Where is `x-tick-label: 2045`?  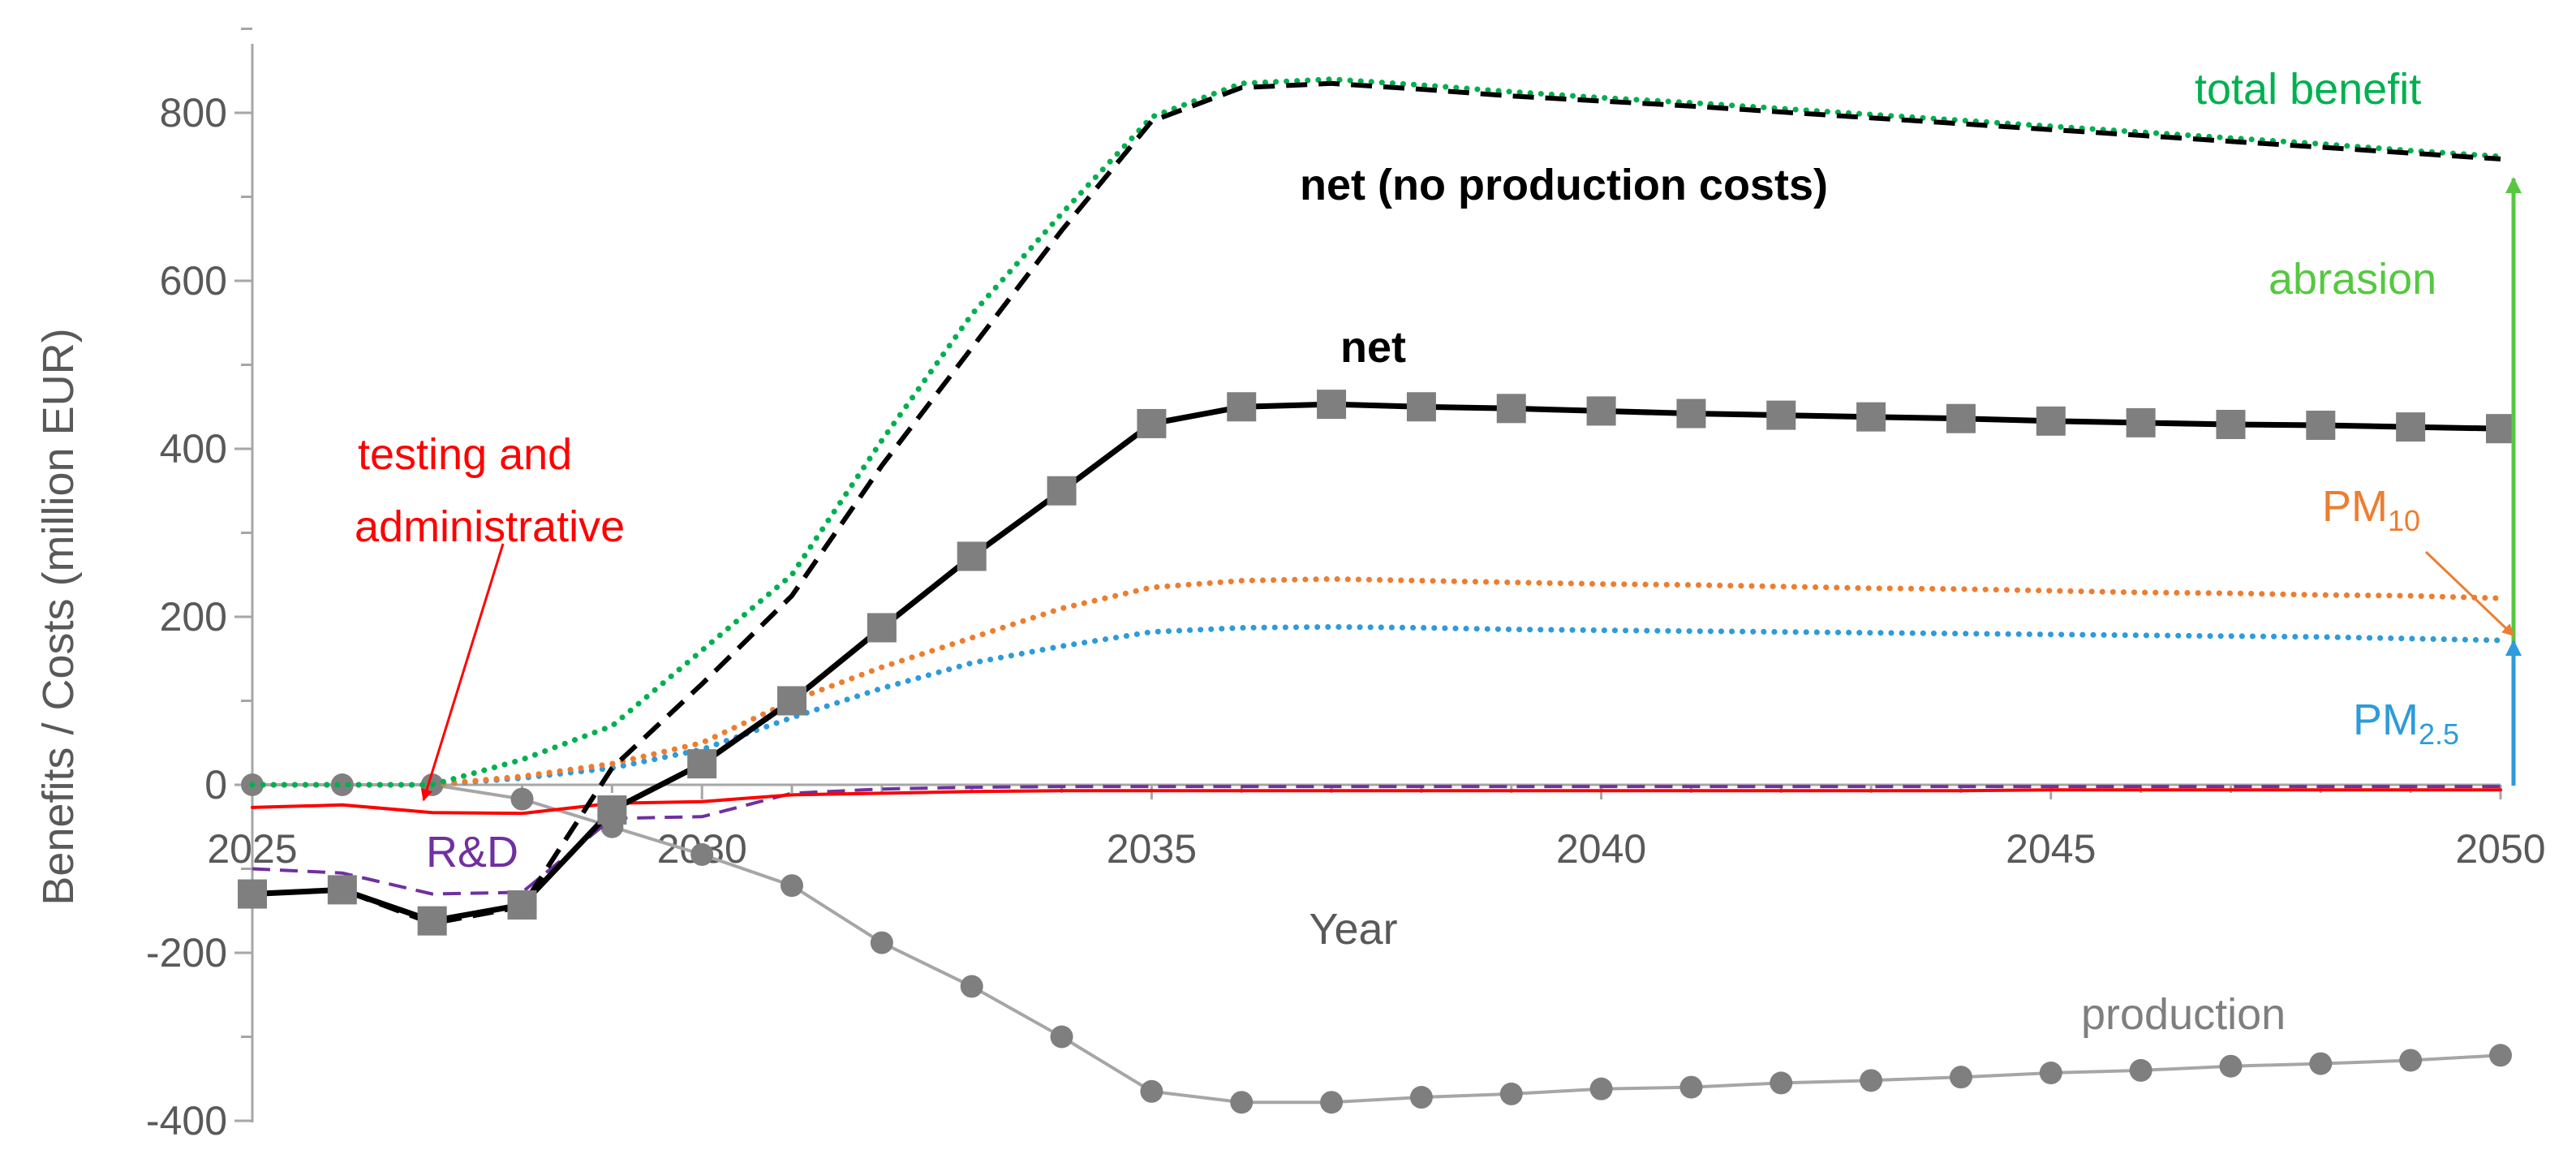 x-tick-label: 2045 is located at coordinates (2051, 849).